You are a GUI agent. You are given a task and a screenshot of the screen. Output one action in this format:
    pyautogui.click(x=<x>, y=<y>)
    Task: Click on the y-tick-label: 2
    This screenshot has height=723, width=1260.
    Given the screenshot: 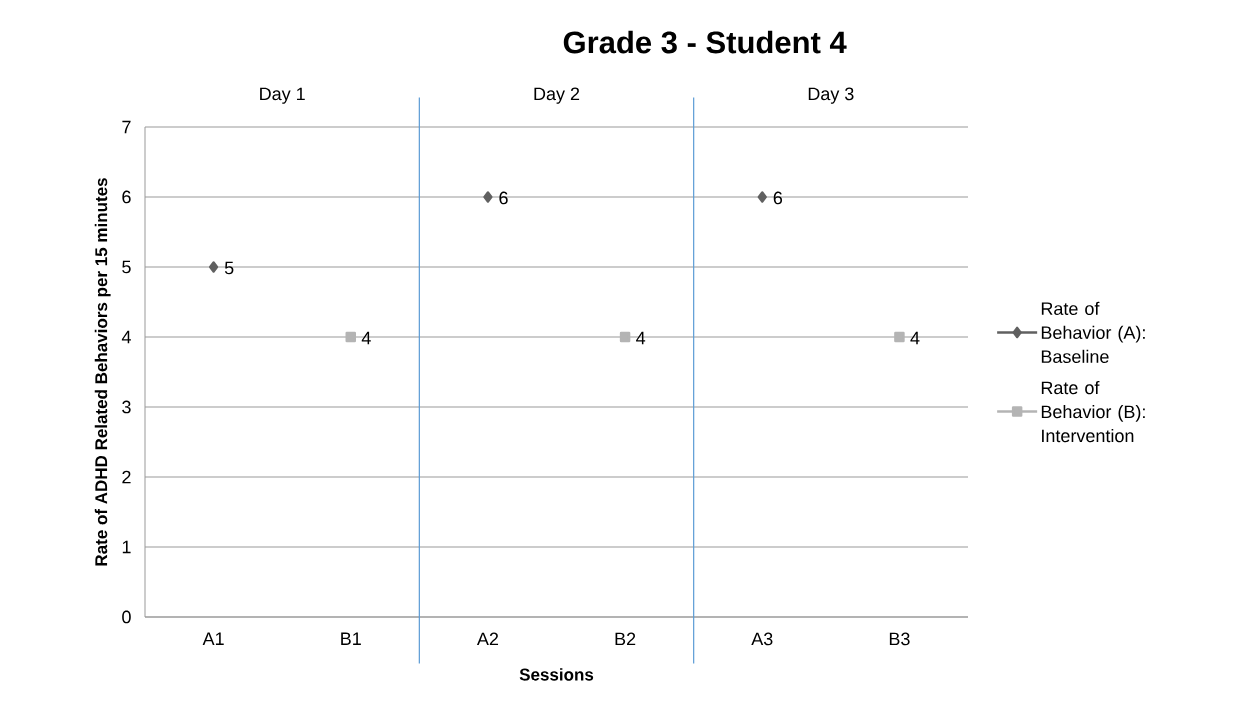 What is the action you would take?
    pyautogui.click(x=126, y=477)
    